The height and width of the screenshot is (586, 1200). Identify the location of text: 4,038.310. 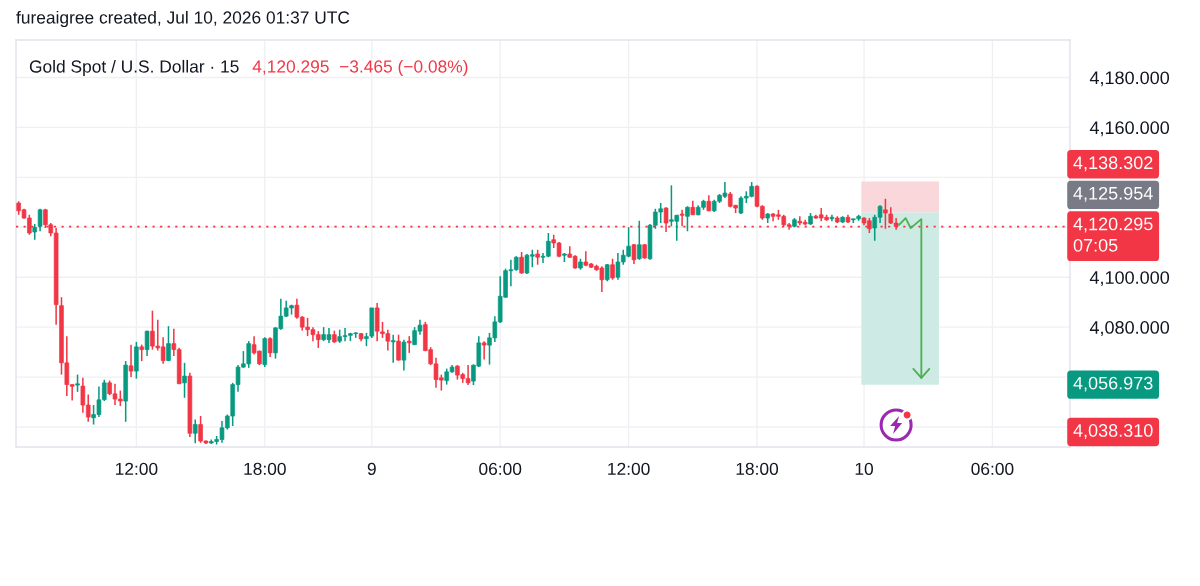
(1113, 431).